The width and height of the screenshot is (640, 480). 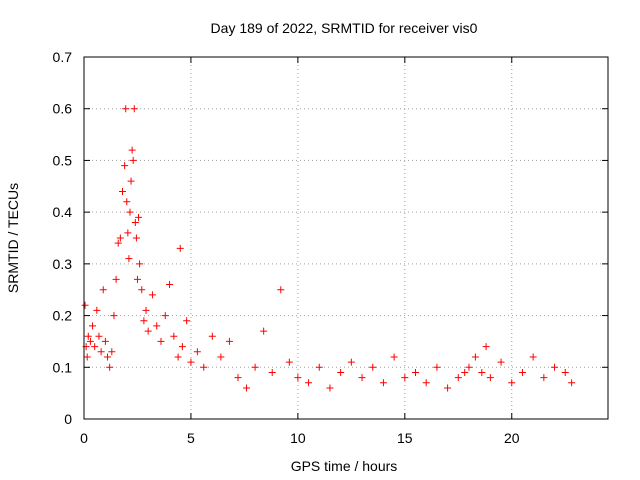 I want to click on x-tick-label: 0, so click(x=84, y=438).